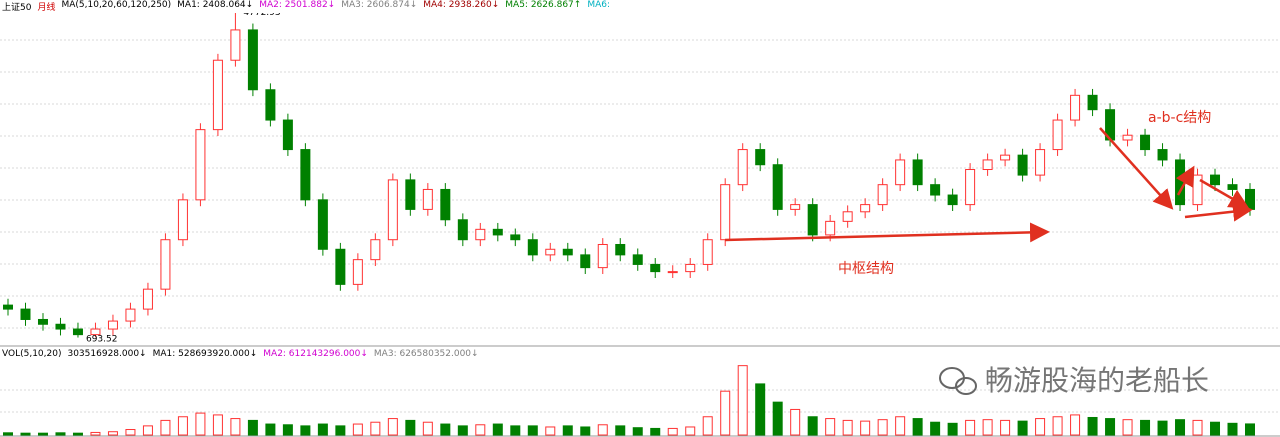  What do you see at coordinates (988, 185) in the screenshot?
I see `trend-arrows` at bounding box center [988, 185].